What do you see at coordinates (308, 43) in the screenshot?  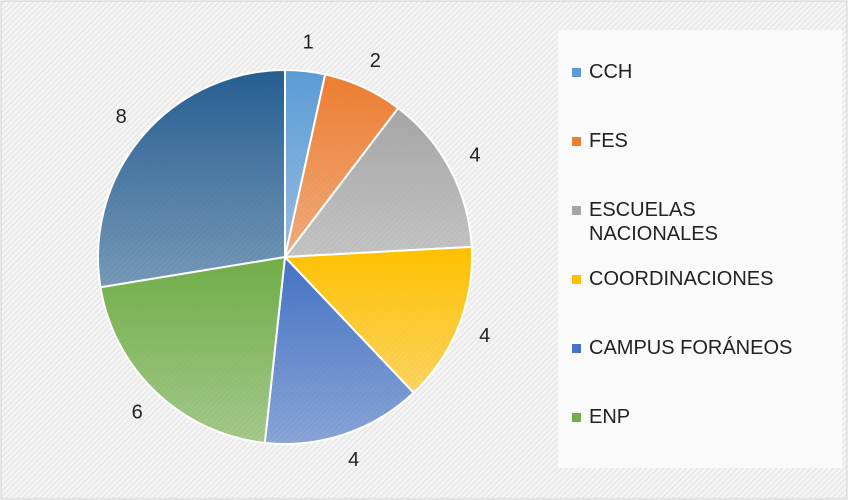 I see `data-label: 1` at bounding box center [308, 43].